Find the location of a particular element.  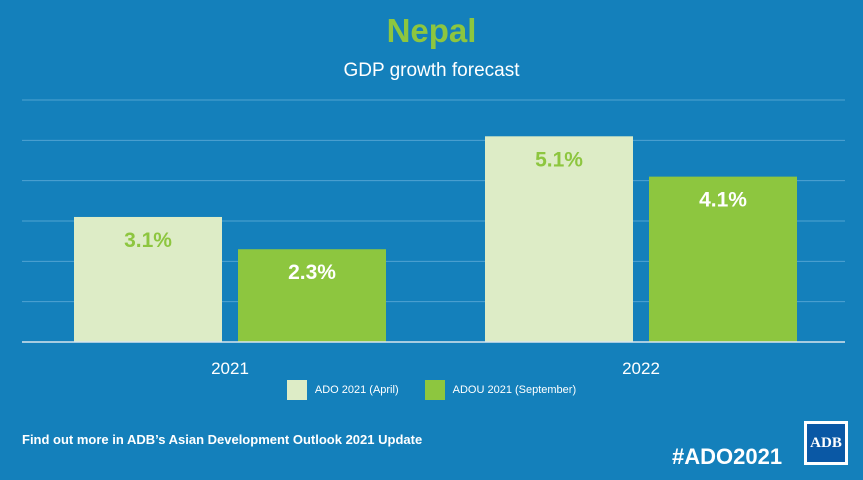

legend-swatch-adou-september is located at coordinates (434, 390).